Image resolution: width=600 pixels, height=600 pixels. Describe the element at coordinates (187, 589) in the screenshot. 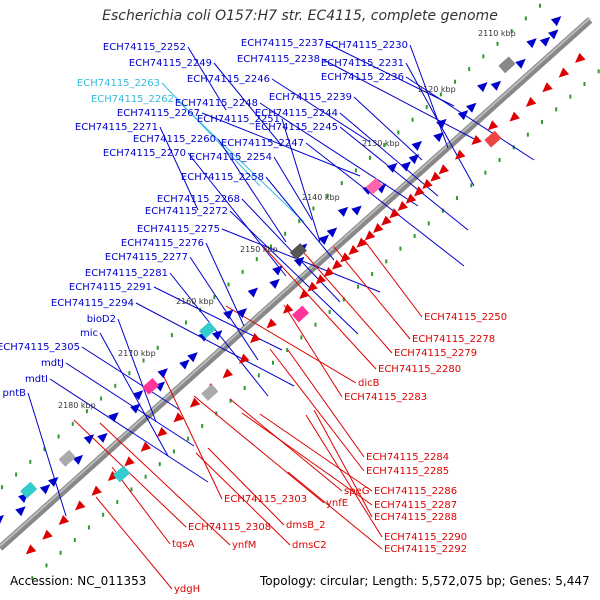

I see `gene-label: ydgH` at that location.